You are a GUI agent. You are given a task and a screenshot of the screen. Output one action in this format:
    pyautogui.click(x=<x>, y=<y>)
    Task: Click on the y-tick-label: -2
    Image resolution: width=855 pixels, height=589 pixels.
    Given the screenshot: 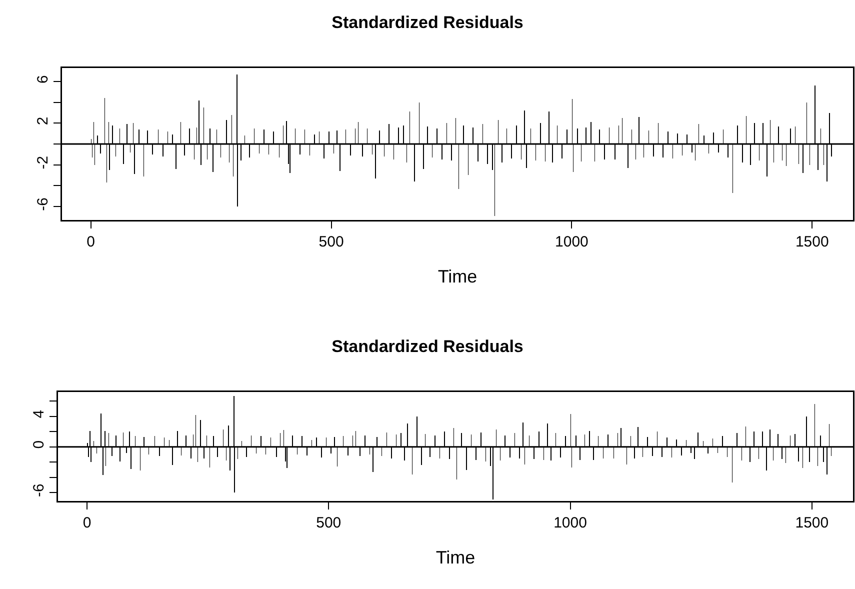 What is the action you would take?
    pyautogui.click(x=43, y=163)
    